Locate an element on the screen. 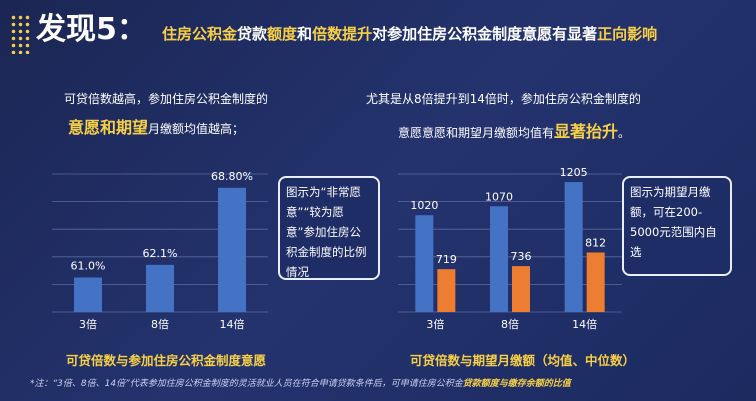  subtitle: 住房公积金贷款额度和倍数提升对参加住房公积金制度意愿有显著正向影响 is located at coordinates (457, 34).